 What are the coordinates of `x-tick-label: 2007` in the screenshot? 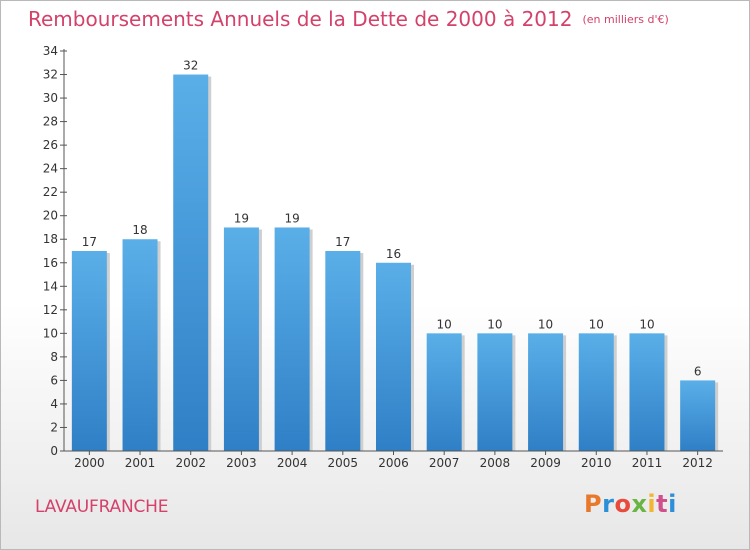 It's located at (444, 463).